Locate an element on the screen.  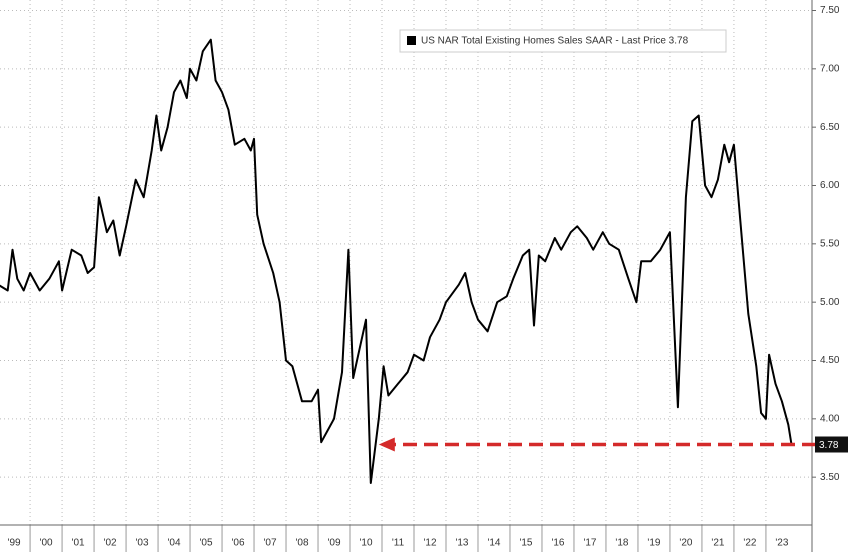
x-tick-label: '19 is located at coordinates (653, 543).